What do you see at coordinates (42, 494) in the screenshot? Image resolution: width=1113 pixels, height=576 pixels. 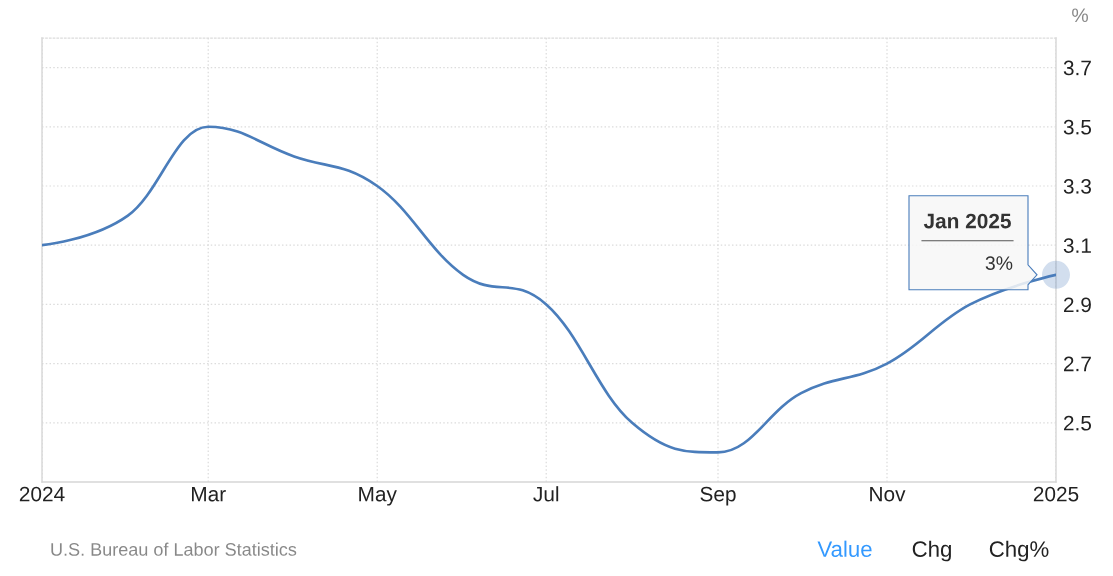 I see `x-tick-label: 2024` at bounding box center [42, 494].